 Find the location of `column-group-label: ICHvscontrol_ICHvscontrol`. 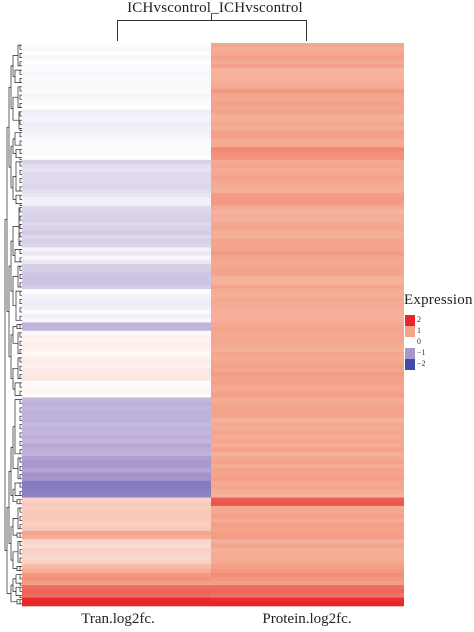

column-group-label: ICHvscontrol_ICHvscontrol is located at coordinates (215, 8).